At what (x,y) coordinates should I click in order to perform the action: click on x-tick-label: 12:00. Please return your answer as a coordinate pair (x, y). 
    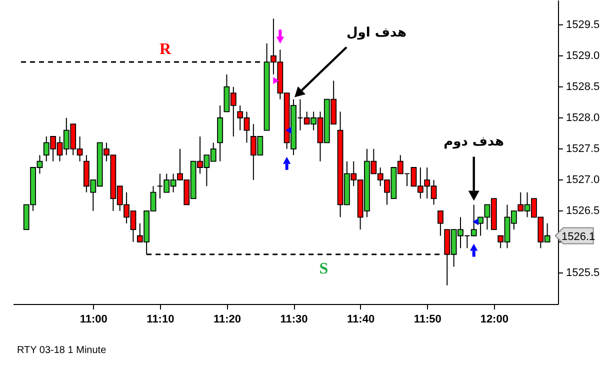
    Looking at the image, I should click on (494, 320).